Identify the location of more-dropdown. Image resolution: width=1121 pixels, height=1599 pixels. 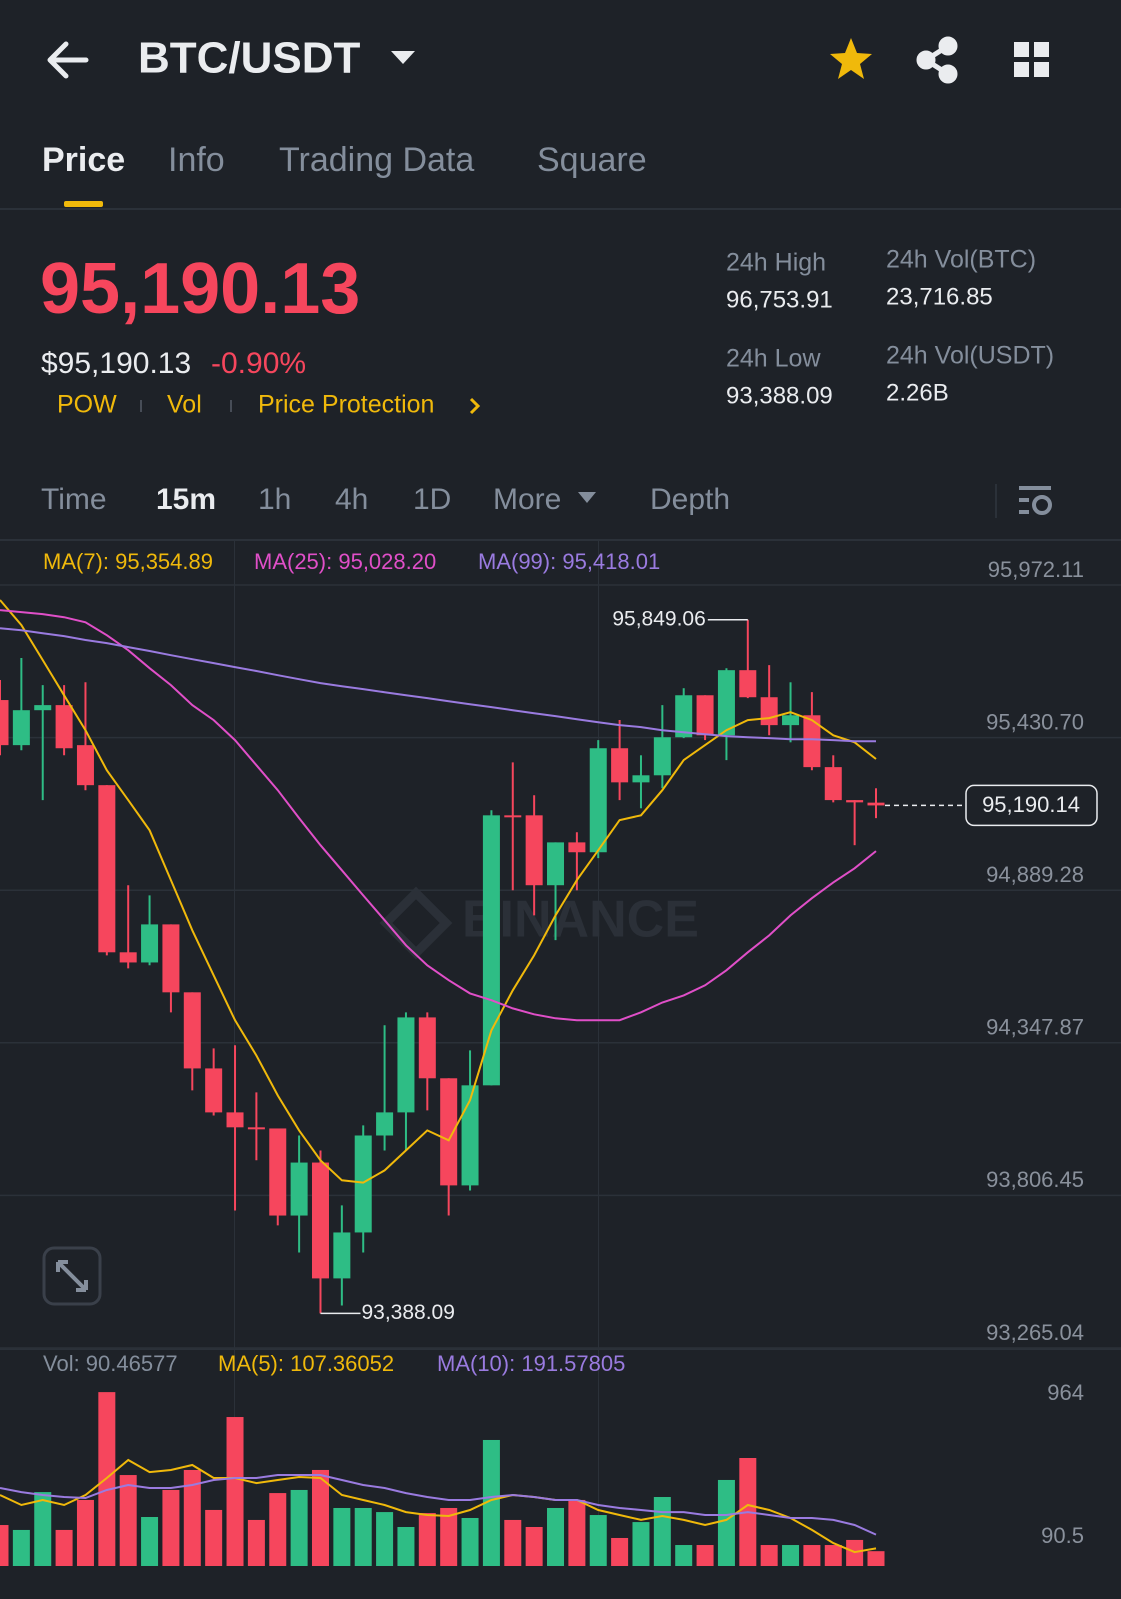
(587, 497).